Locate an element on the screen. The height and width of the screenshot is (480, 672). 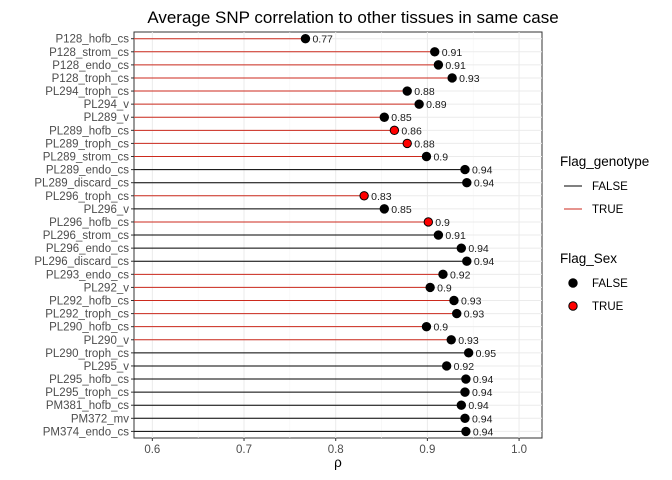
x-axis: 0.6 0.7 0.8 0.9 1.0 is located at coordinates (335, 447).